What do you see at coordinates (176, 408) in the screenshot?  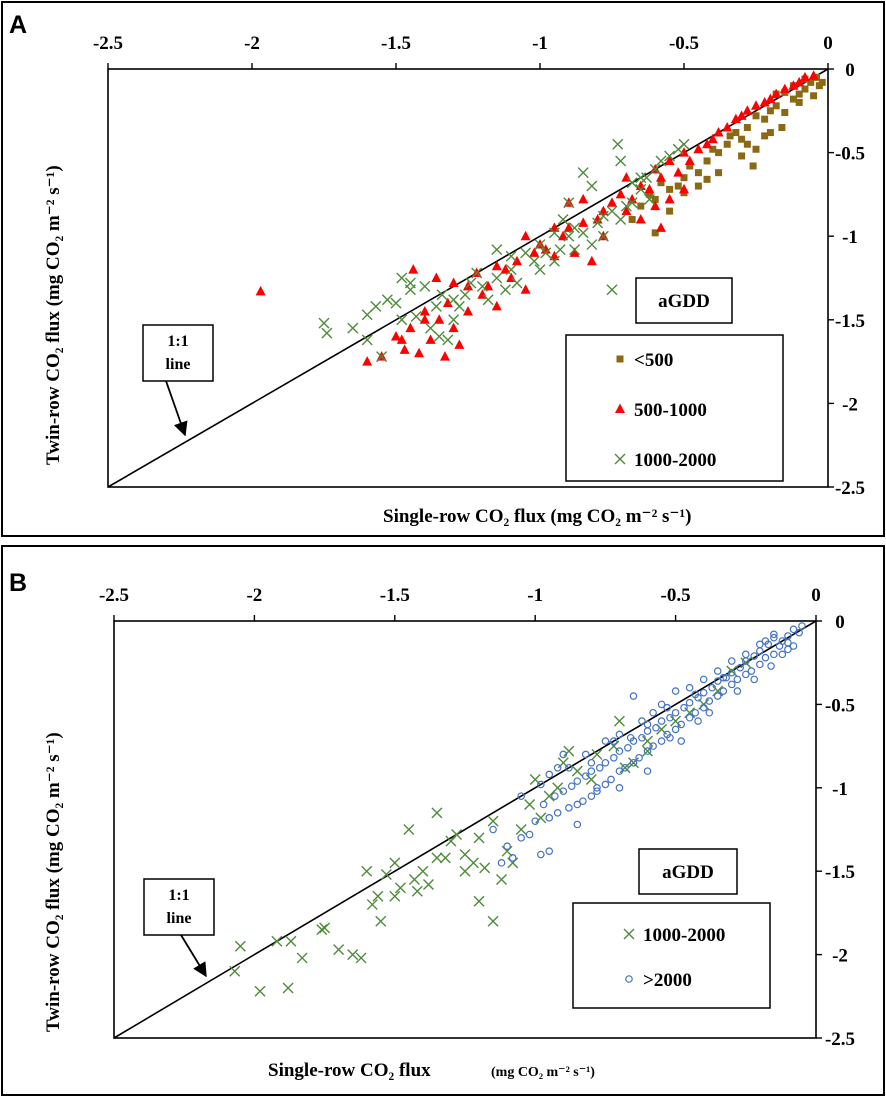 I see `callout-arrow-a` at bounding box center [176, 408].